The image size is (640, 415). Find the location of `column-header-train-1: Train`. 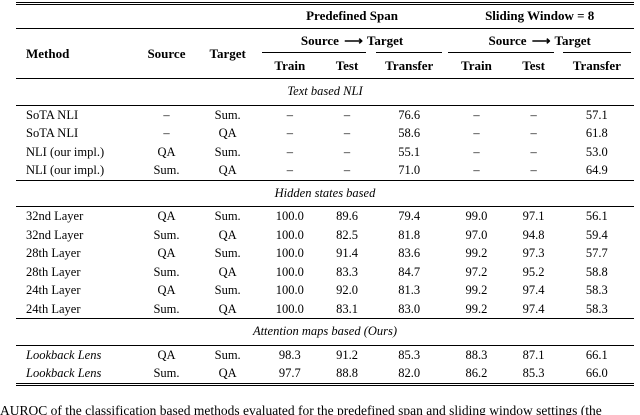

column-header-train-1: Train is located at coordinates (289, 66).